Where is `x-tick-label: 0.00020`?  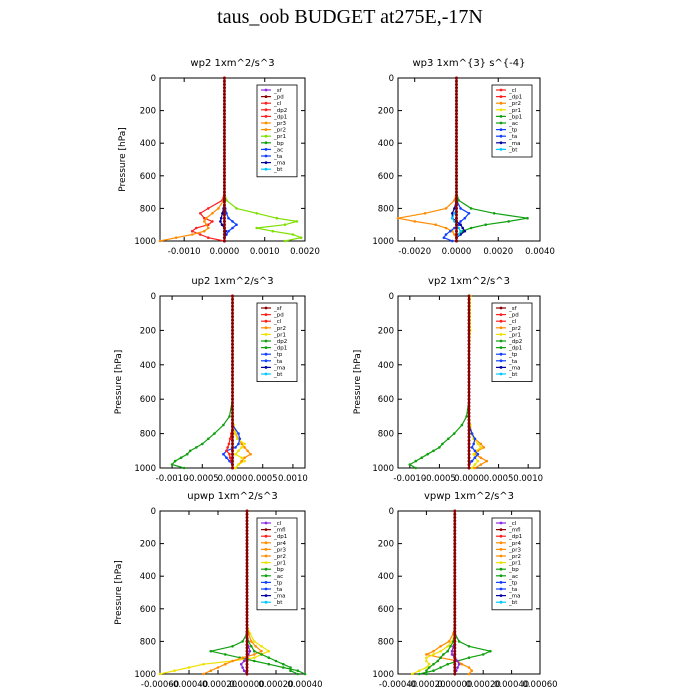 x-tick-label: 0.00020 is located at coordinates (275, 685).